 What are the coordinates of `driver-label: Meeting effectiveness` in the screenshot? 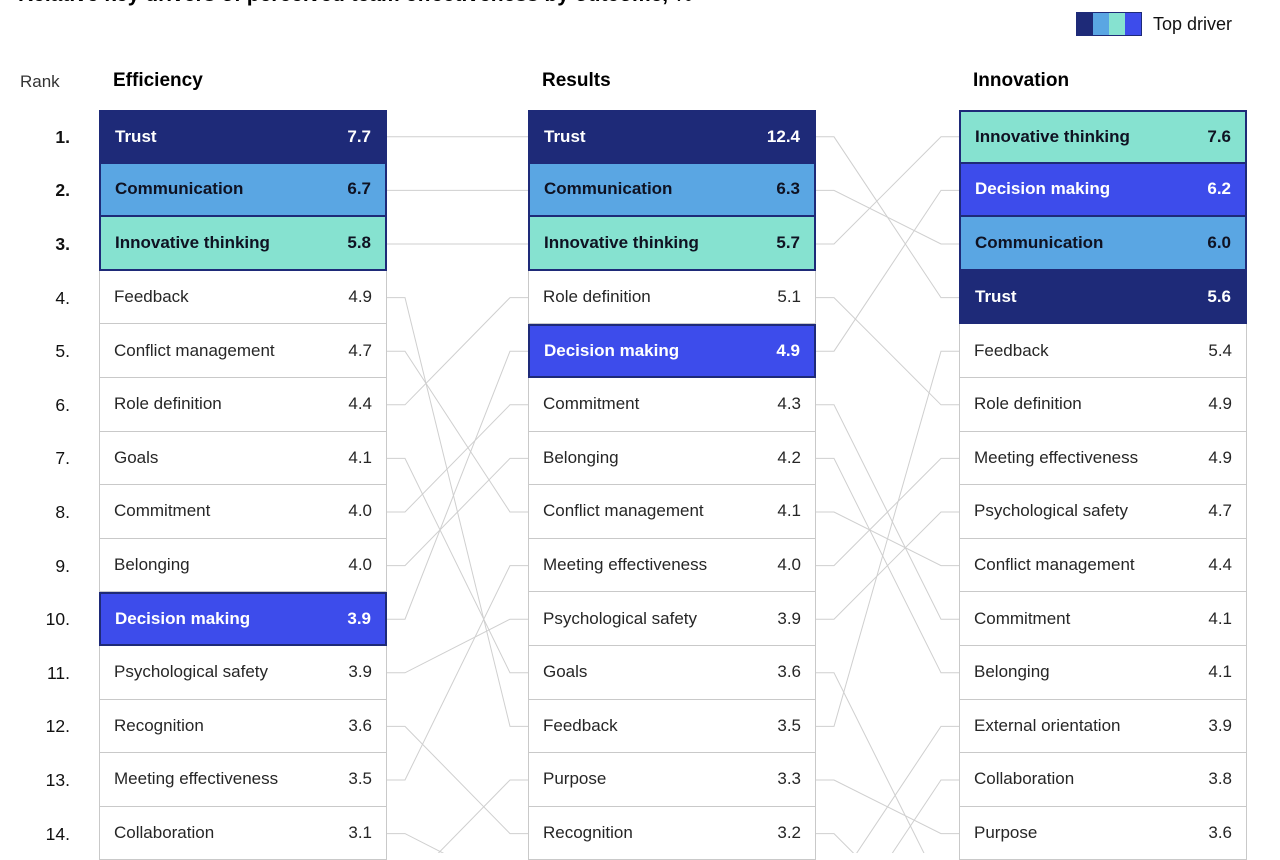 It's located at (625, 565).